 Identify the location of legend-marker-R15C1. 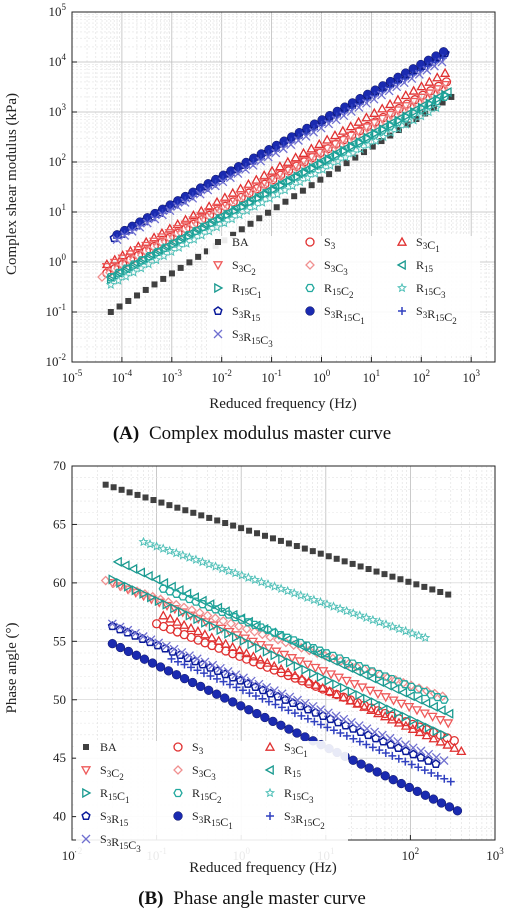
(87, 793).